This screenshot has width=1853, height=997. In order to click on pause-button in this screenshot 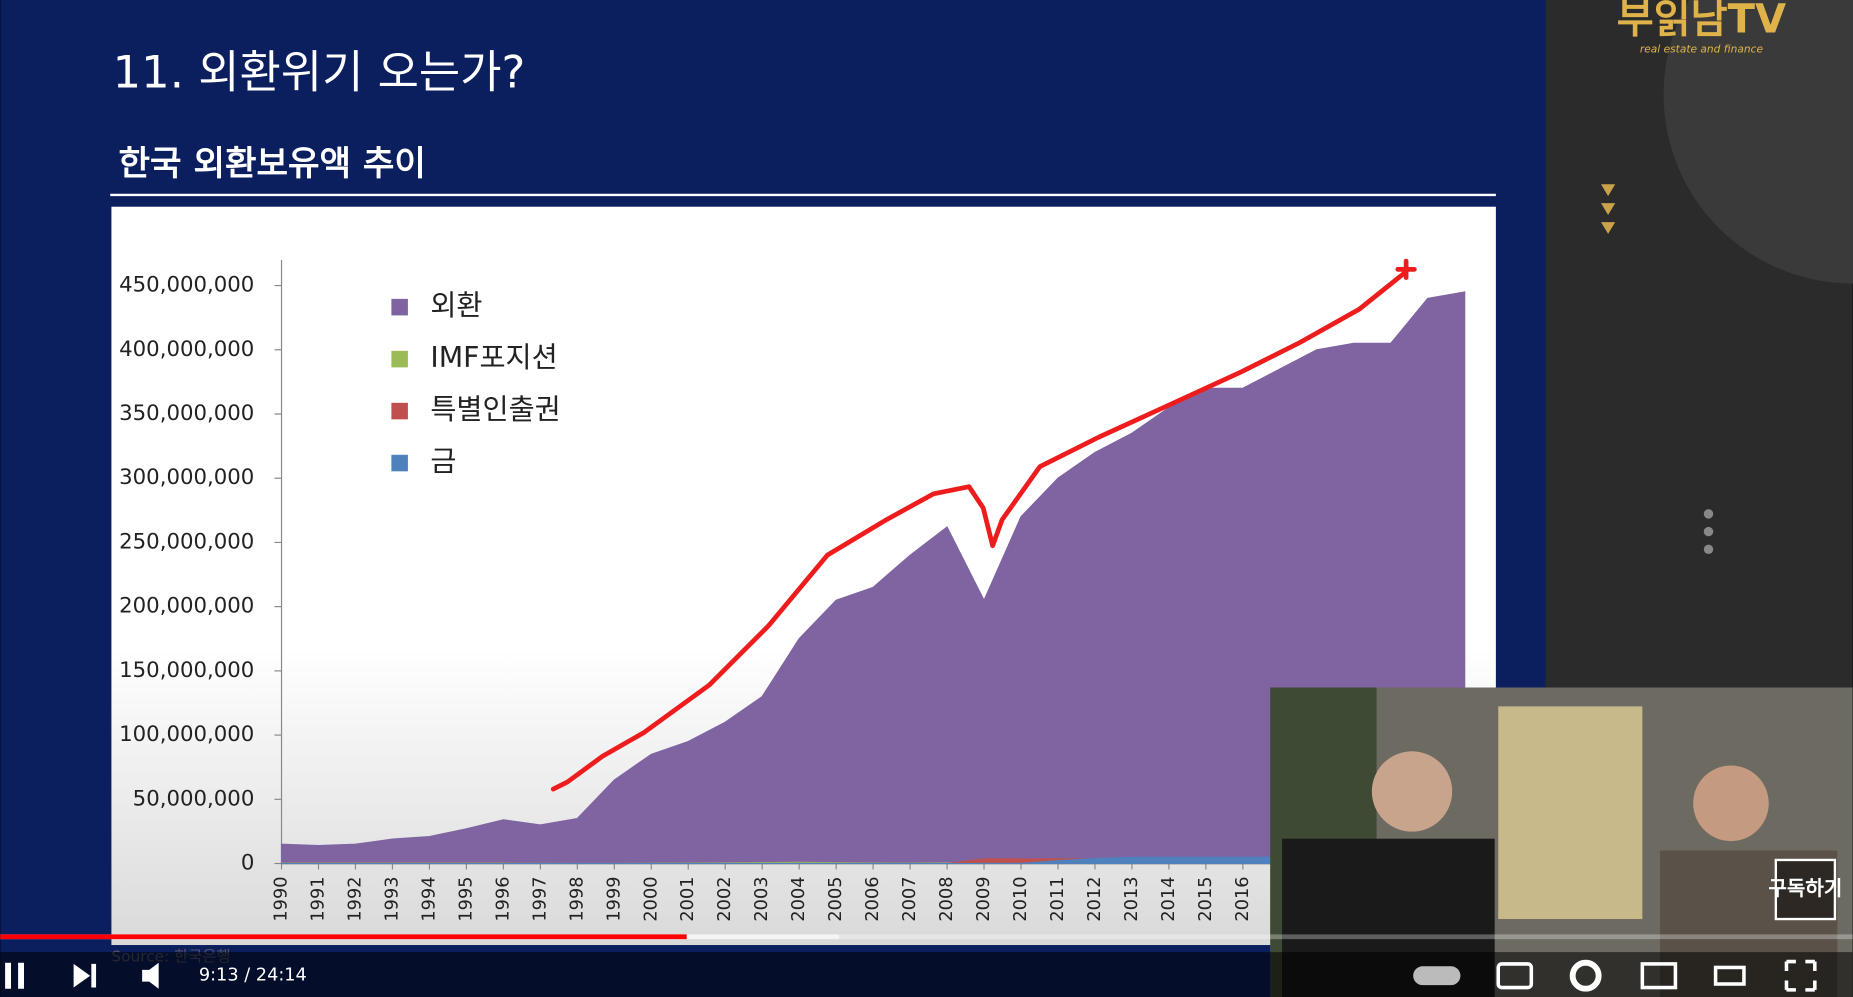, I will do `click(15, 975)`.